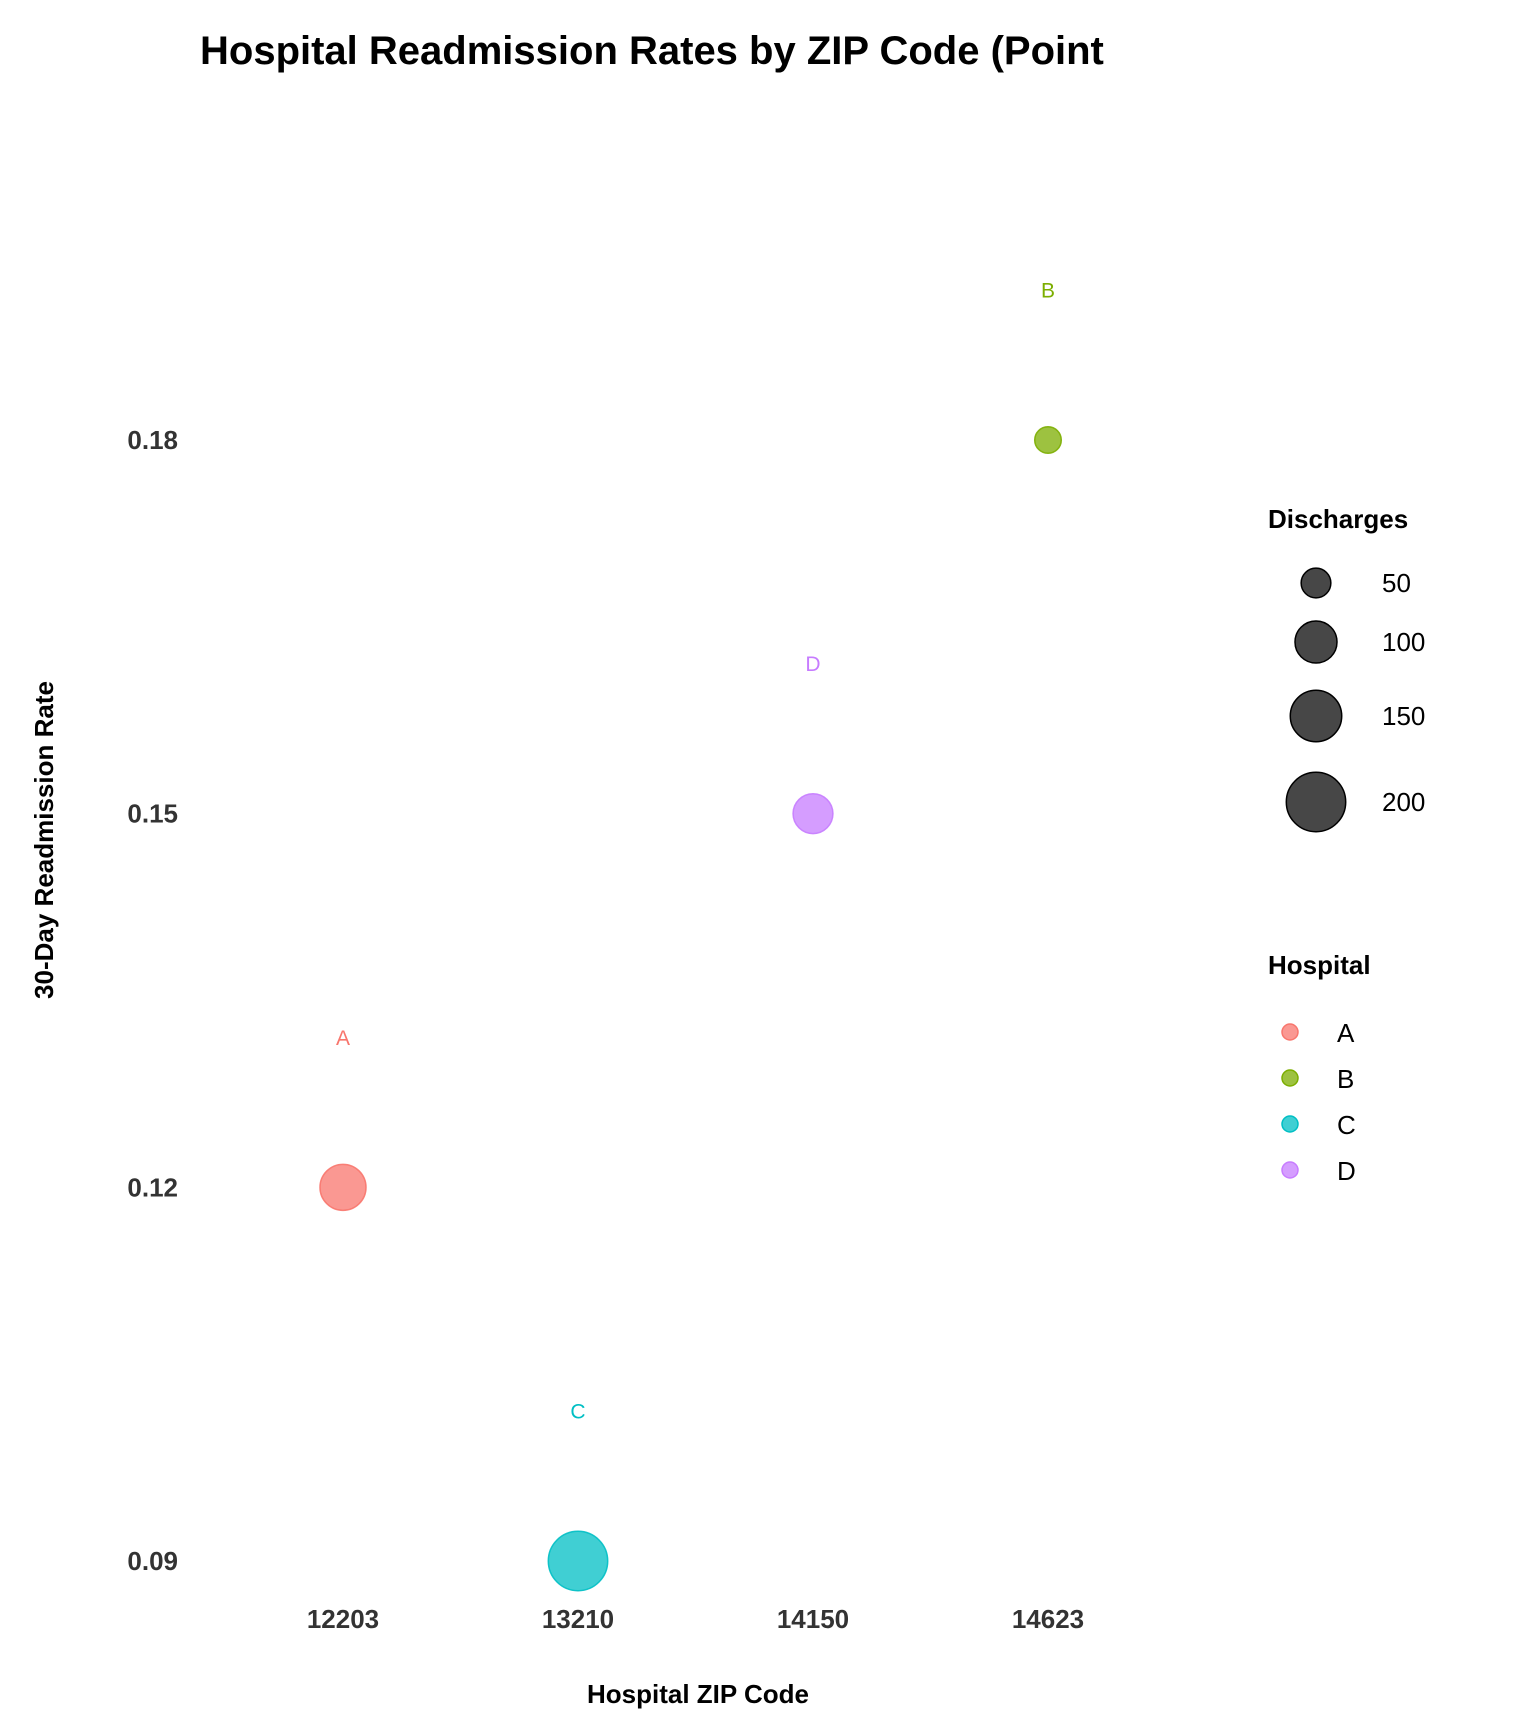  I want to click on x-axis-title: Hospital ZIP Code, so click(698, 1694).